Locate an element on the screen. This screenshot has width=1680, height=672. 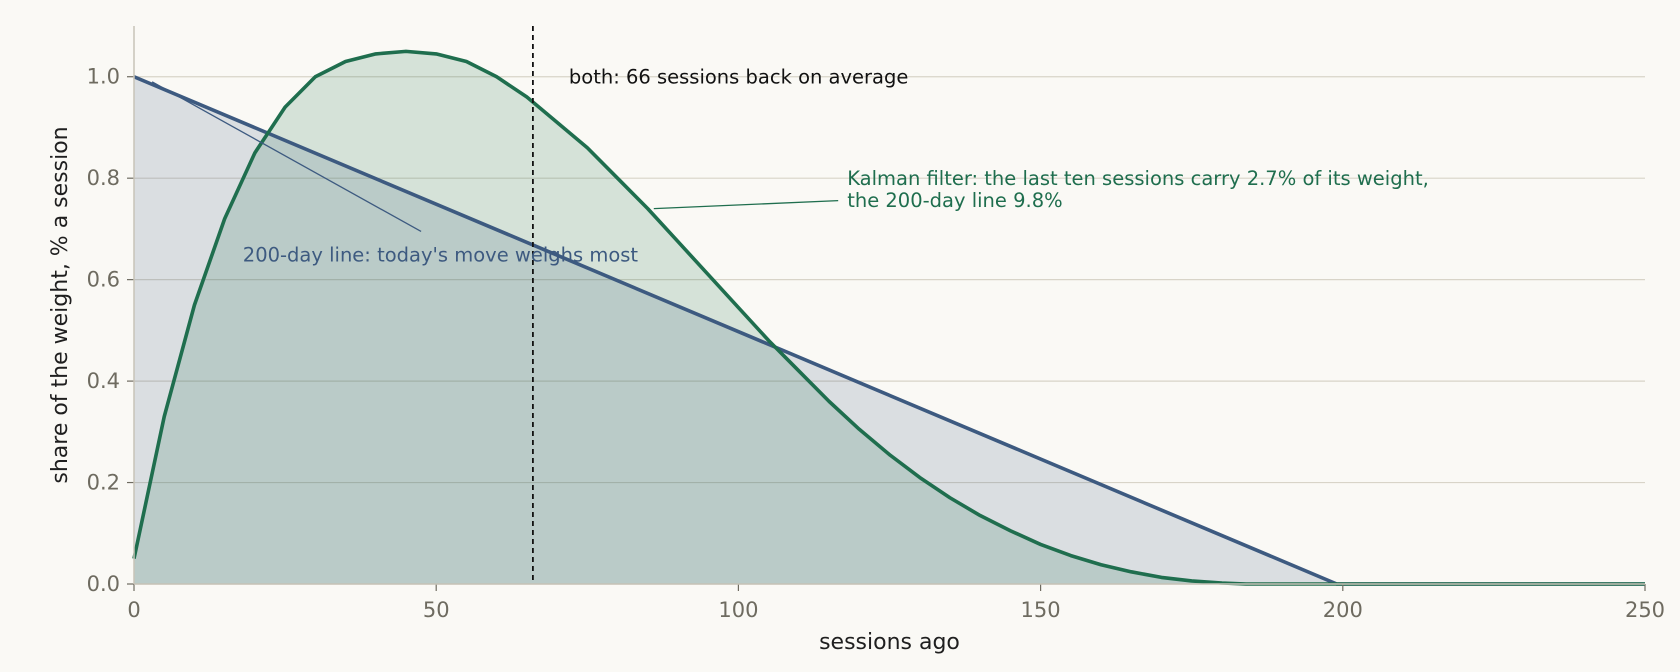
y-tick-label: 1.0 is located at coordinates (103, 77).